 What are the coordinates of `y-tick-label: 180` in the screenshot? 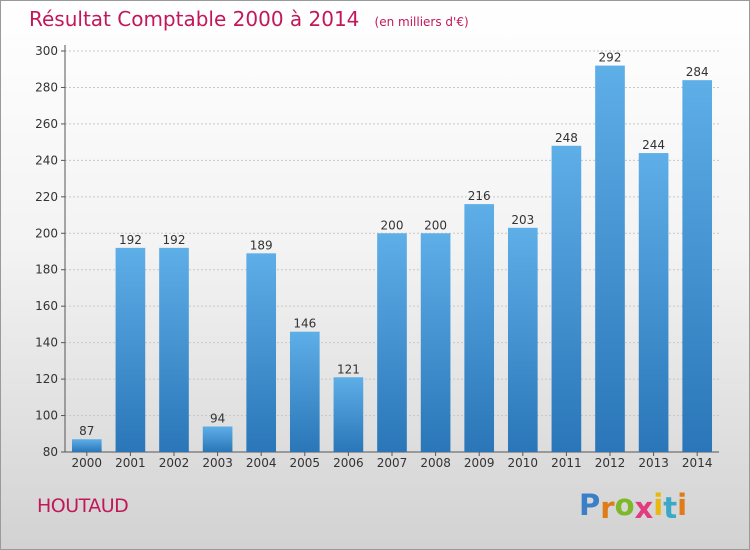 It's located at (46, 270).